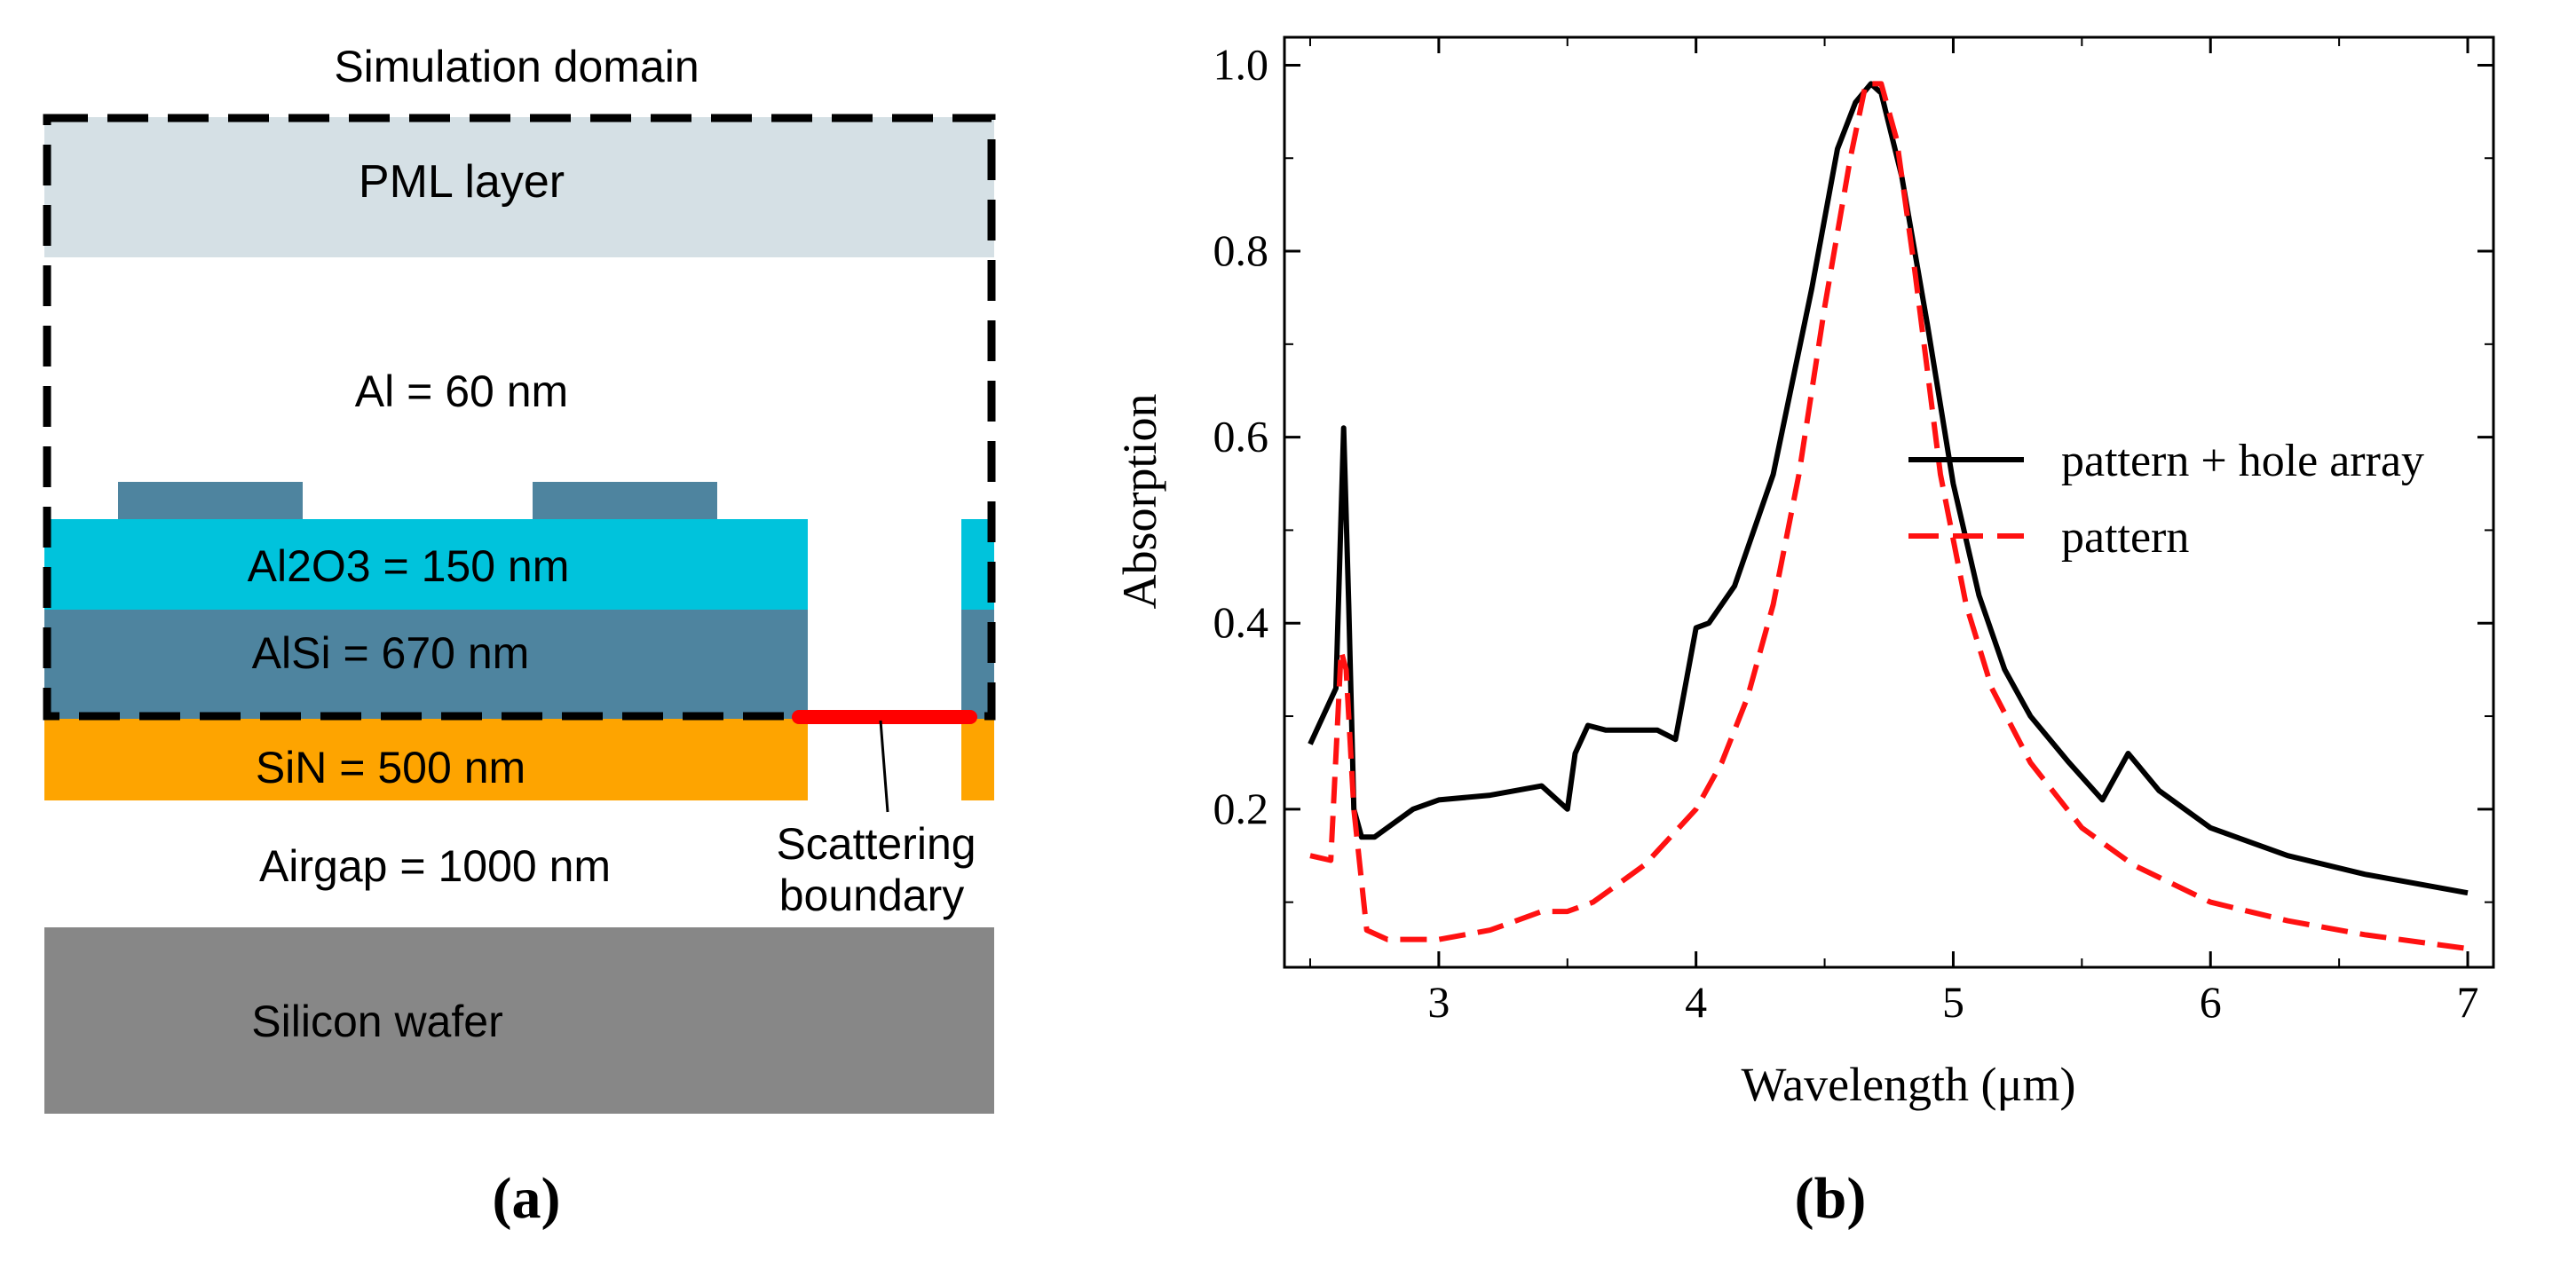  I want to click on x-tick-label: 7, so click(2468, 1002).